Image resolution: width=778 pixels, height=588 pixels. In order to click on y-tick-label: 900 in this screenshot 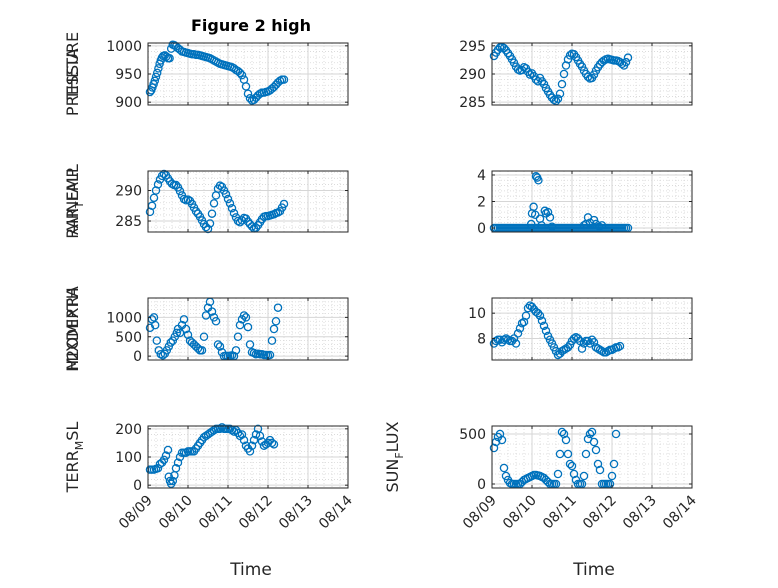, I will do `click(128, 103)`.